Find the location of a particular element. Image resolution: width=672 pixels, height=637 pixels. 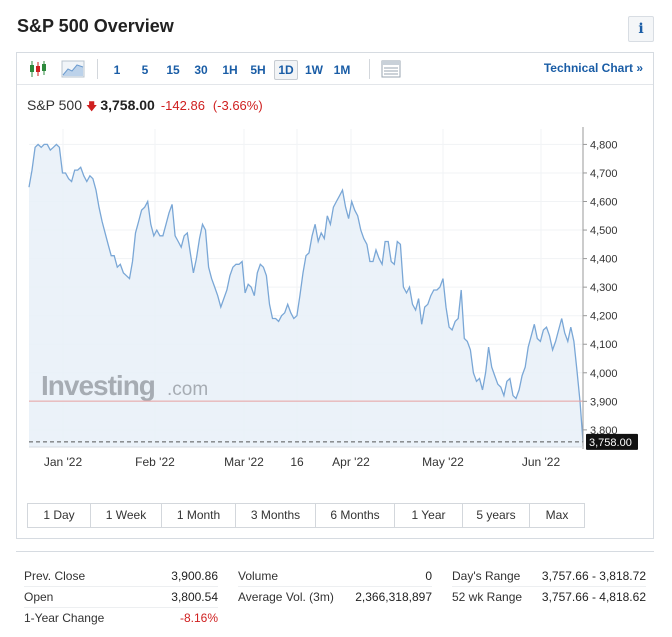

area-chart-icon is located at coordinates (73, 69).